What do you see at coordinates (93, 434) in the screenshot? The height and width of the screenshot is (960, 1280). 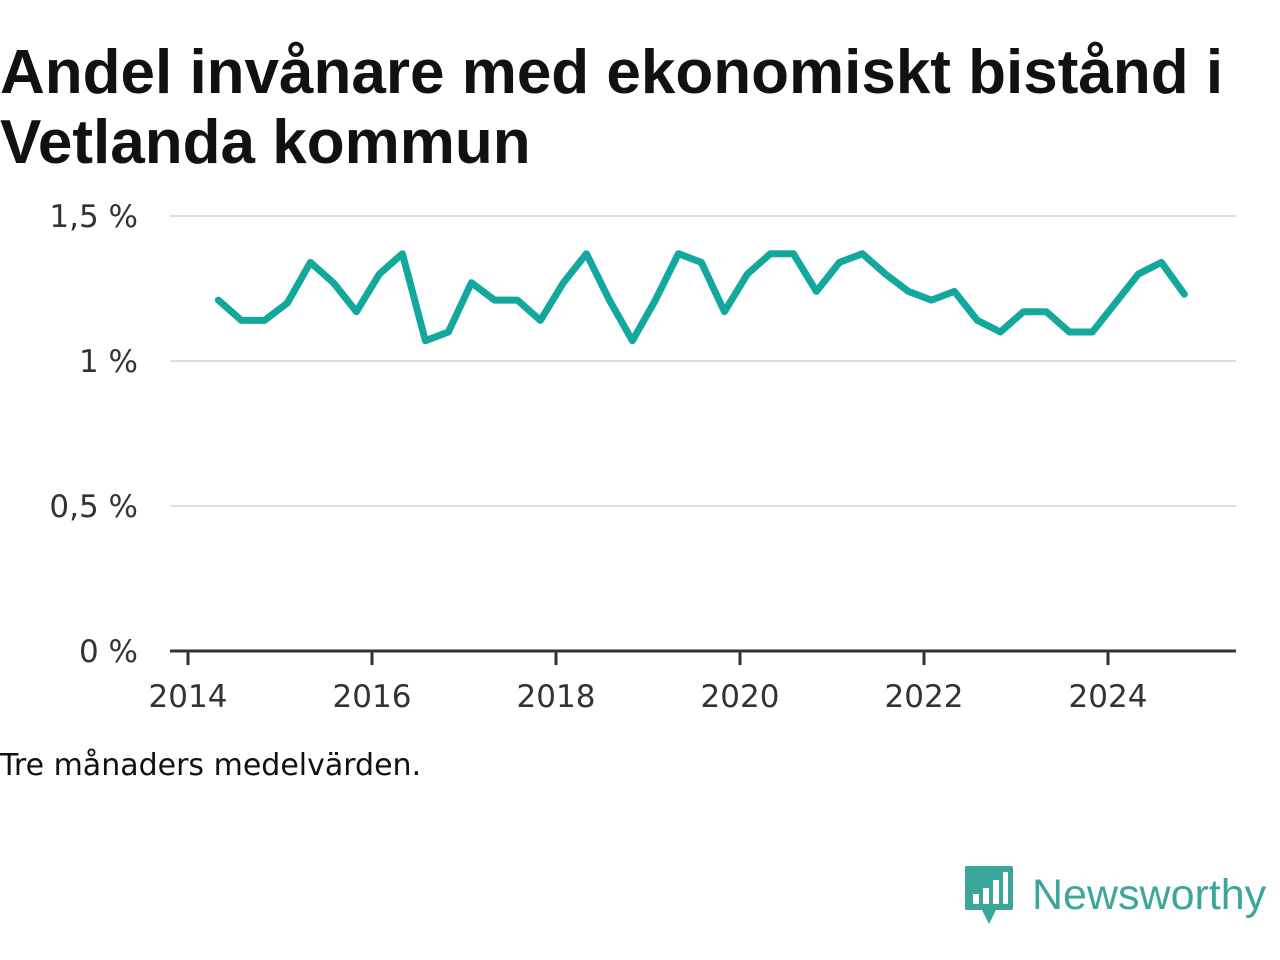 I see `y-axis-ticks: 0 % 0,5 % 1 % 1,5 %` at bounding box center [93, 434].